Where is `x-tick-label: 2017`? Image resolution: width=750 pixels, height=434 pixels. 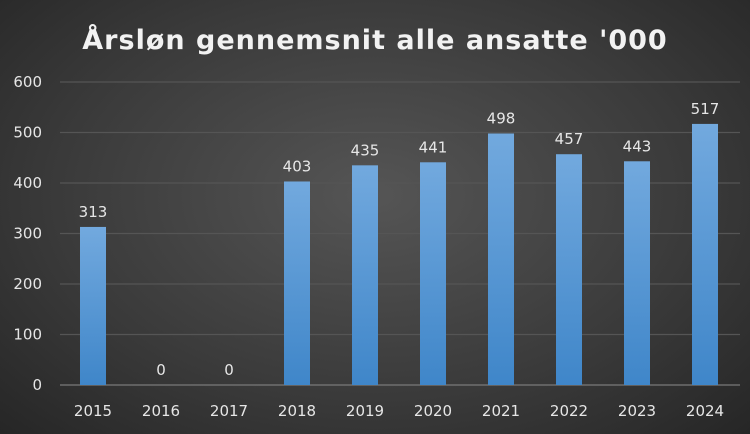
x-tick-label: 2017 is located at coordinates (229, 411).